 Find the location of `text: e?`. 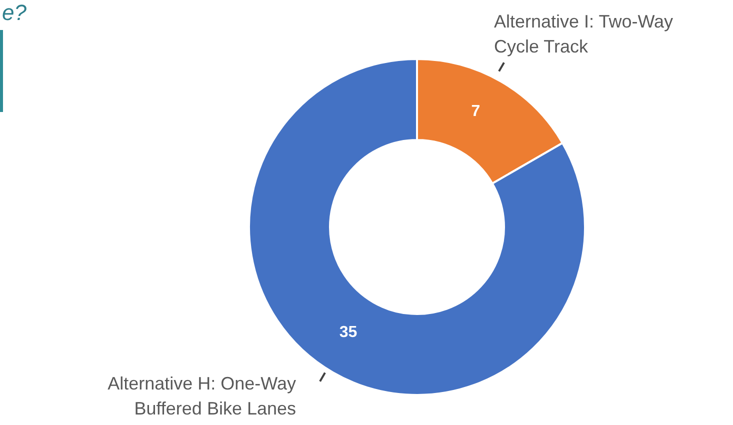

text: e? is located at coordinates (14, 13).